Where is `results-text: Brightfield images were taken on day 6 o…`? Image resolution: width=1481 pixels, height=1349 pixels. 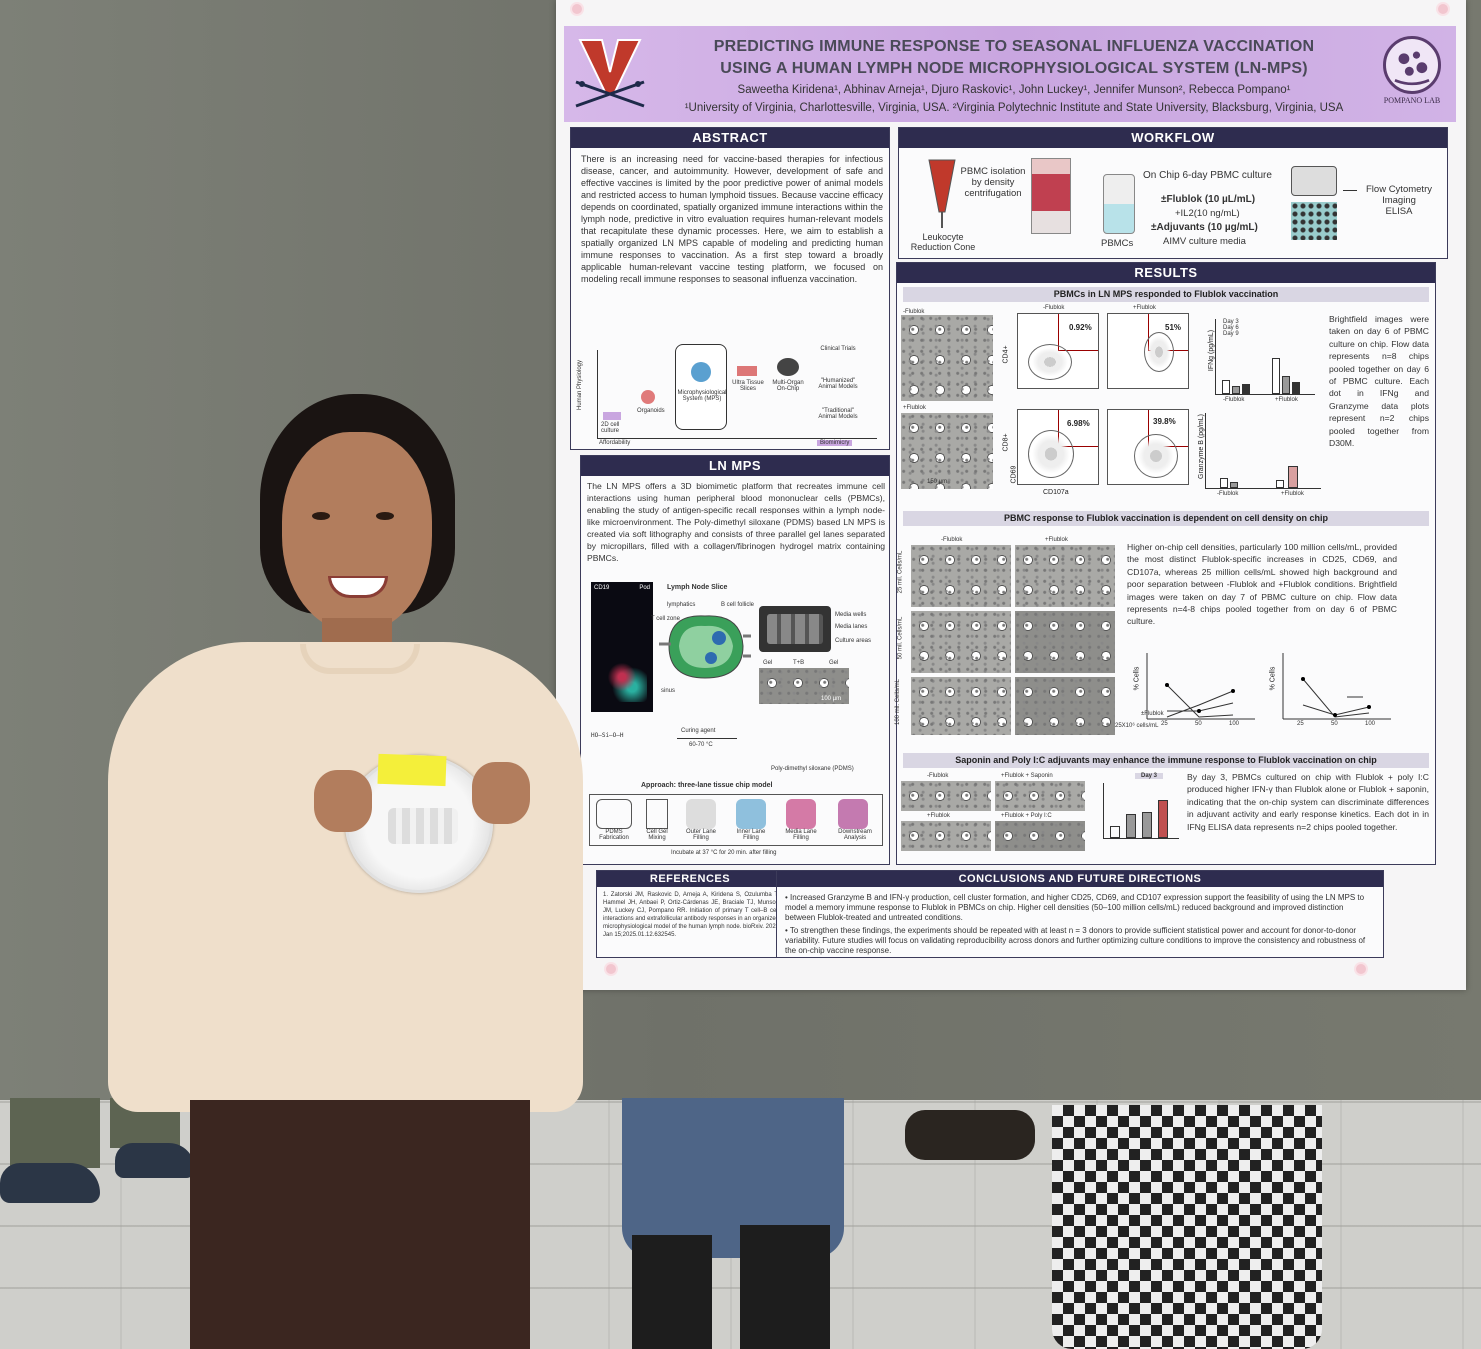
results-text: Brightfield images were taken on day 6 o… is located at coordinates (1379, 381).